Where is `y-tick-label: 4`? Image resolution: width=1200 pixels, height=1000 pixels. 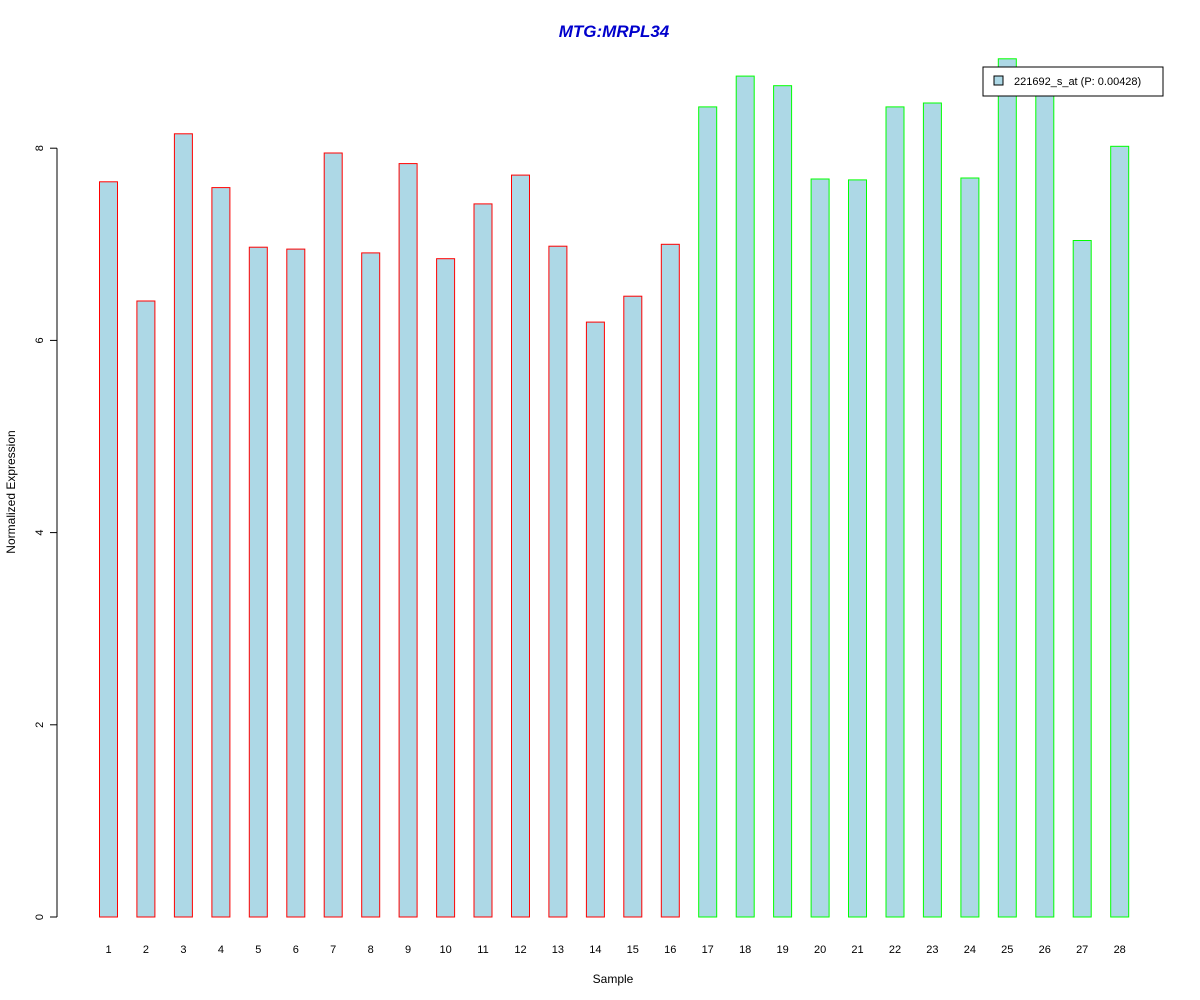
y-tick-label: 4 is located at coordinates (40, 533).